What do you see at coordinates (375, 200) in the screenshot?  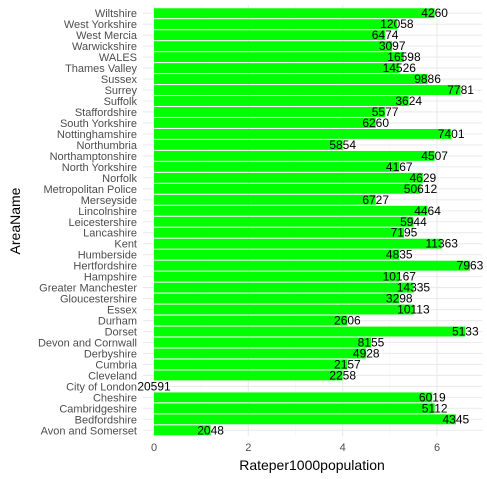 I see `data-label: 6727` at bounding box center [375, 200].